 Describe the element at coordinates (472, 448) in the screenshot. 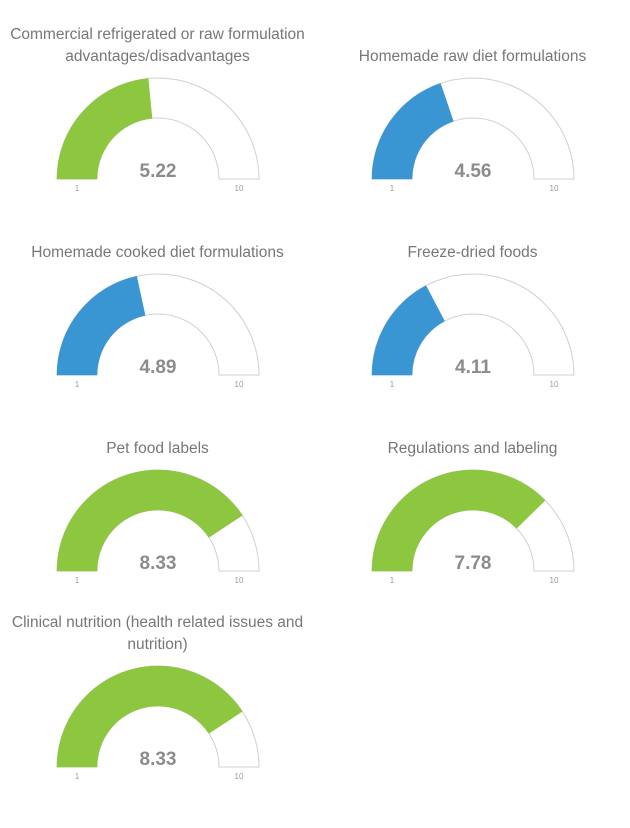

I see `gauge-title: Regulations and labeling` at that location.